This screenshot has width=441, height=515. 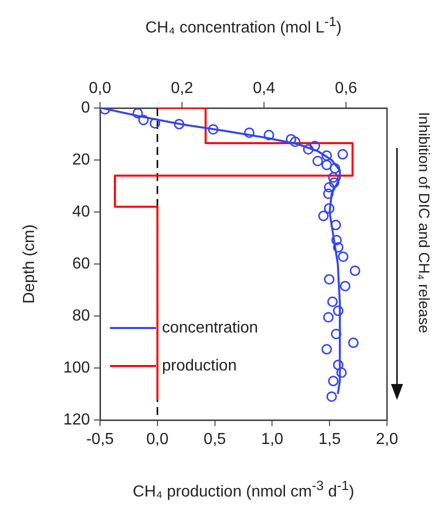 What do you see at coordinates (346, 88) in the screenshot?
I see `x2-tick-label: 0,6` at bounding box center [346, 88].